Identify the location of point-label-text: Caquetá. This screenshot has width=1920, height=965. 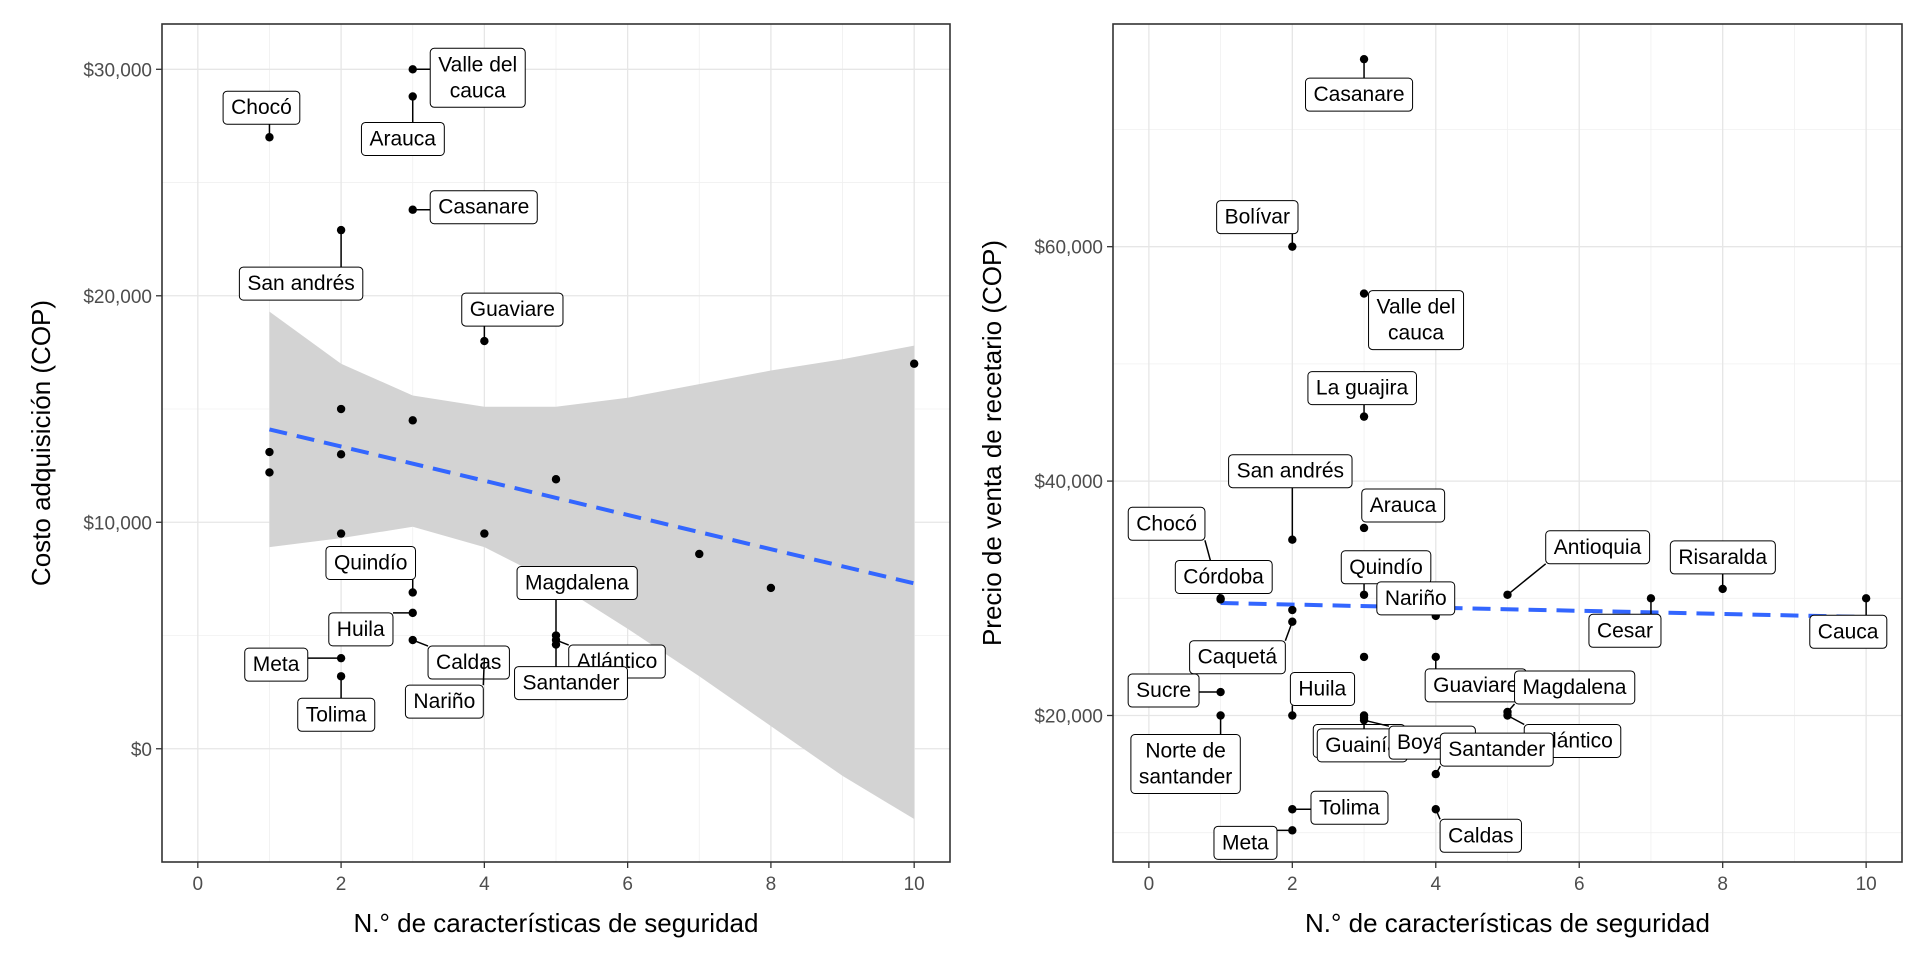
(1238, 657).